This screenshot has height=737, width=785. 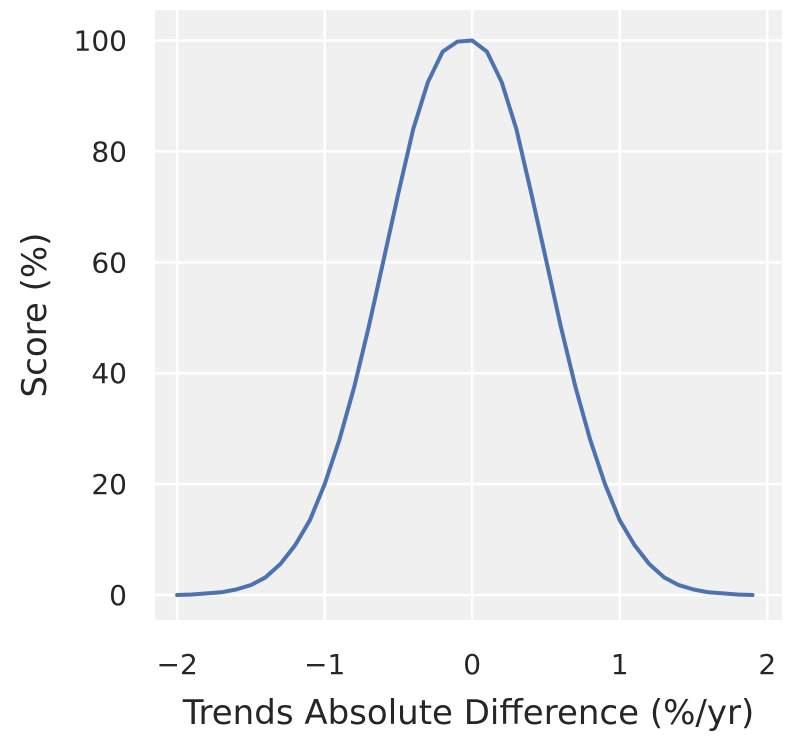 What do you see at coordinates (35, 315) in the screenshot?
I see `y-axis-label: Score (%)` at bounding box center [35, 315].